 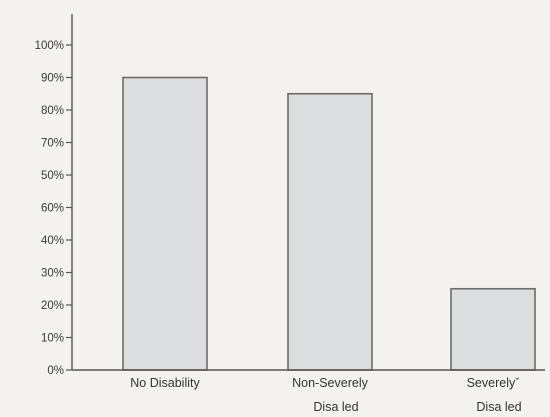 I want to click on x-category-label: Severelyˇ, so click(x=494, y=383).